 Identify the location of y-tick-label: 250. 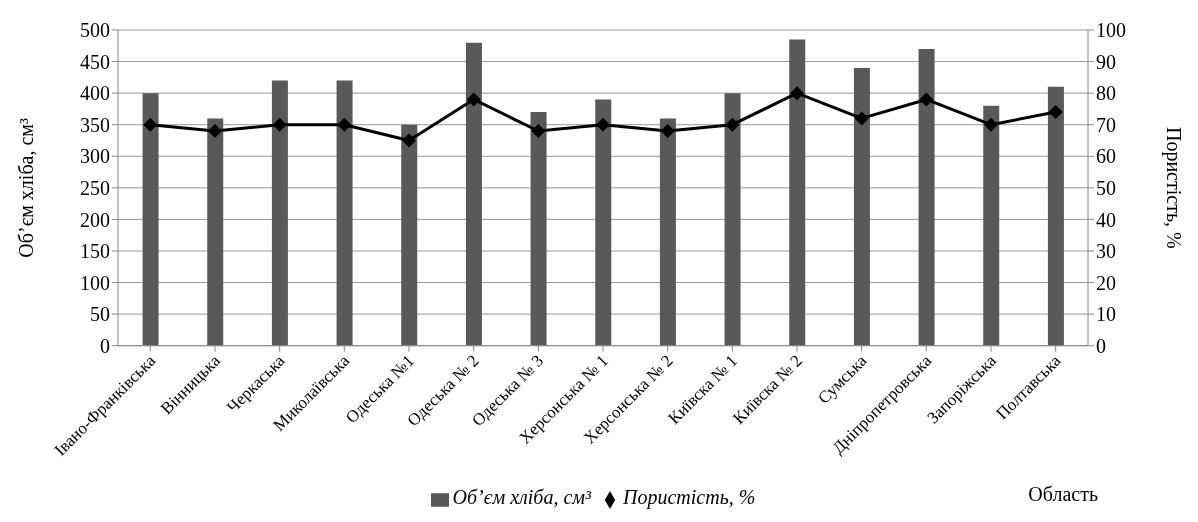
(95, 187).